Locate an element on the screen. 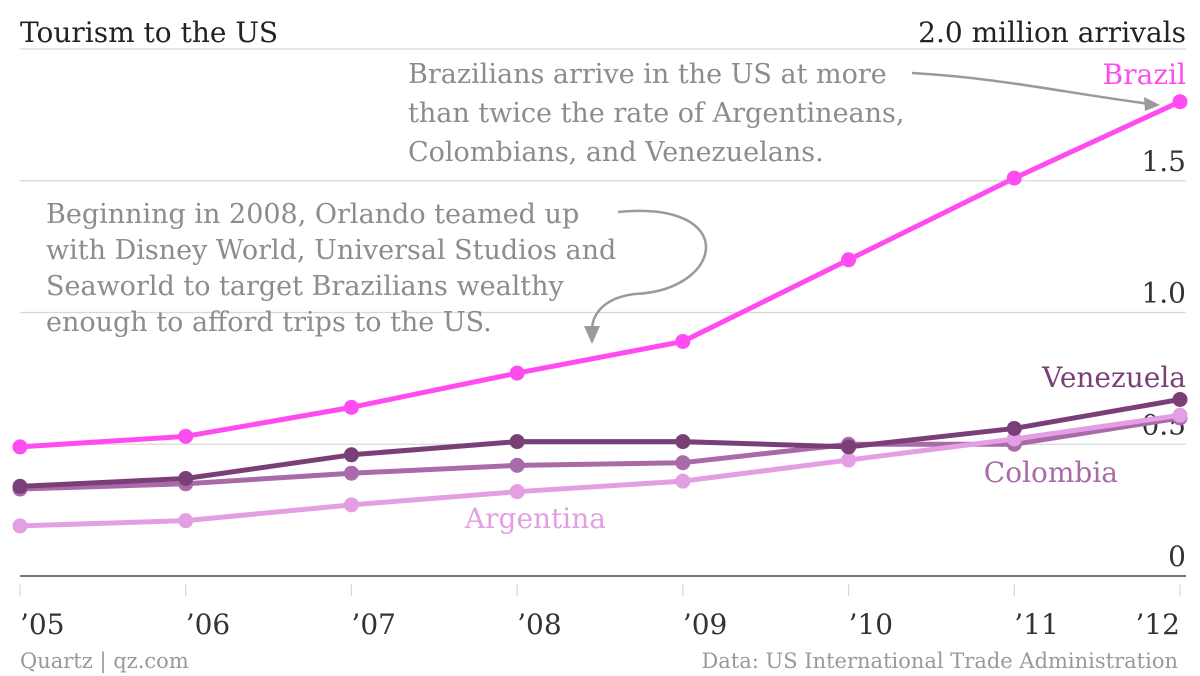 This screenshot has height=676, width=1200. x-tick-label: ’06 is located at coordinates (208, 624).